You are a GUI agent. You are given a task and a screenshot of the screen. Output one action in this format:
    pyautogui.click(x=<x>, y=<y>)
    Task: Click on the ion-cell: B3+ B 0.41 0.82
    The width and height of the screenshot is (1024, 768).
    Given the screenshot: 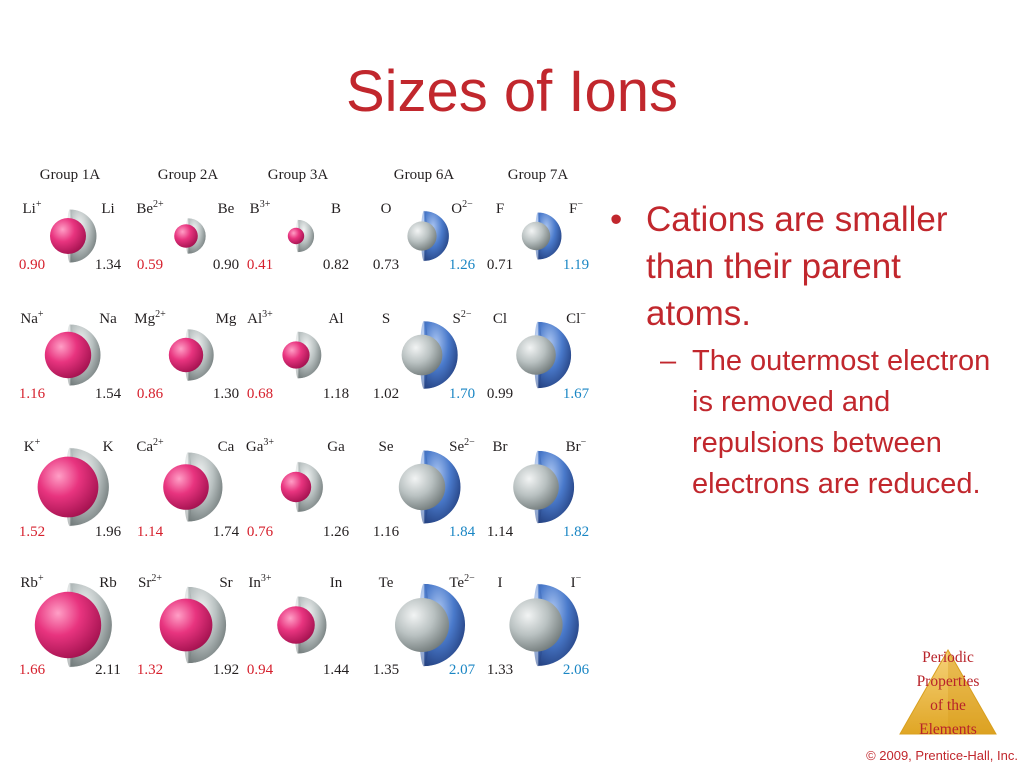 What is the action you would take?
    pyautogui.click(x=298, y=236)
    